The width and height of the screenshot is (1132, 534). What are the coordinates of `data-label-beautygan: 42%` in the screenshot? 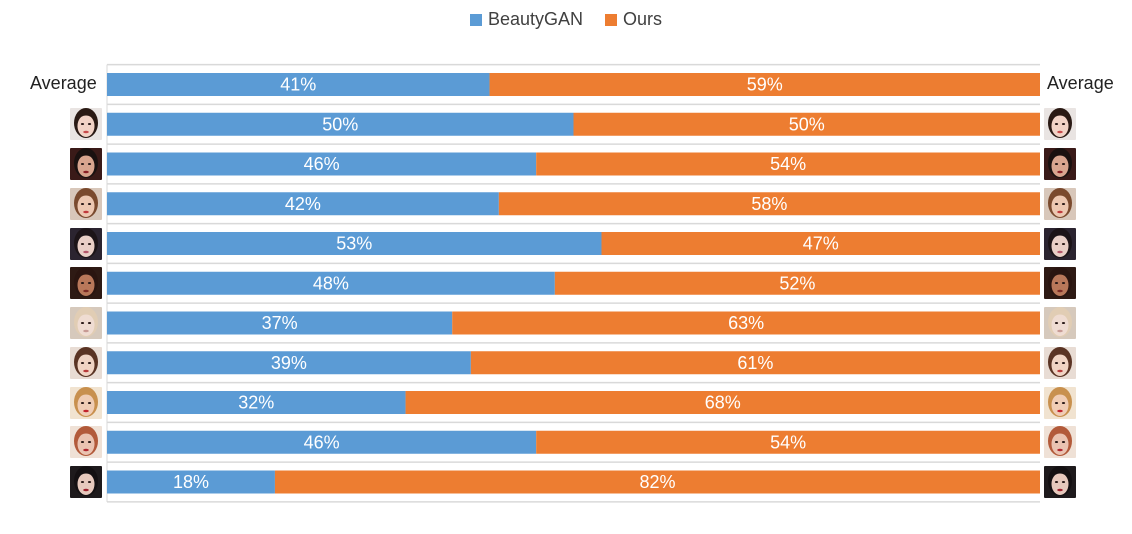 It's located at (303, 204).